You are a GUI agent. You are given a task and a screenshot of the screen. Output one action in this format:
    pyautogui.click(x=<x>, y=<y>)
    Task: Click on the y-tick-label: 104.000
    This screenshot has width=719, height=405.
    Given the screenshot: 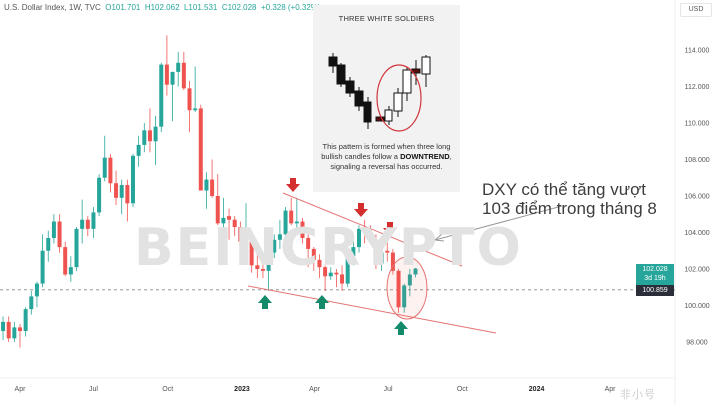 What is the action you would take?
    pyautogui.click(x=696, y=233)
    